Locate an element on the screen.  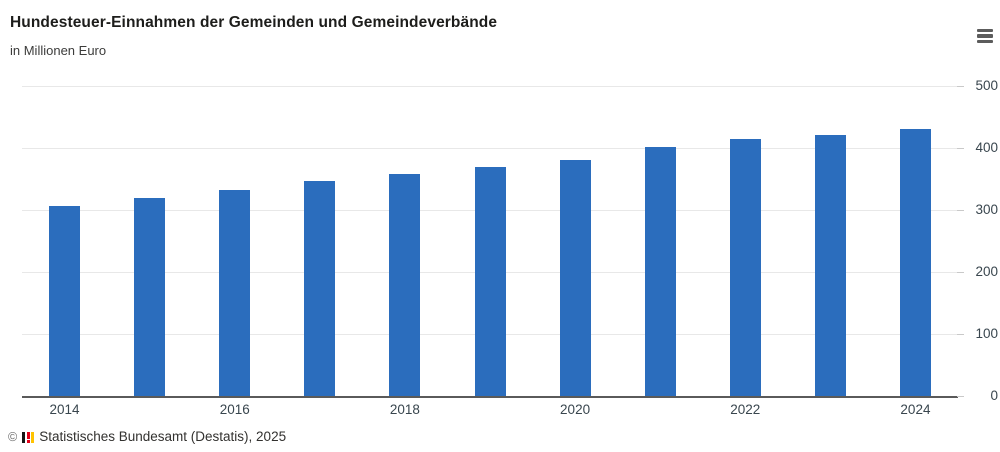
bar-2024 is located at coordinates (915, 262).